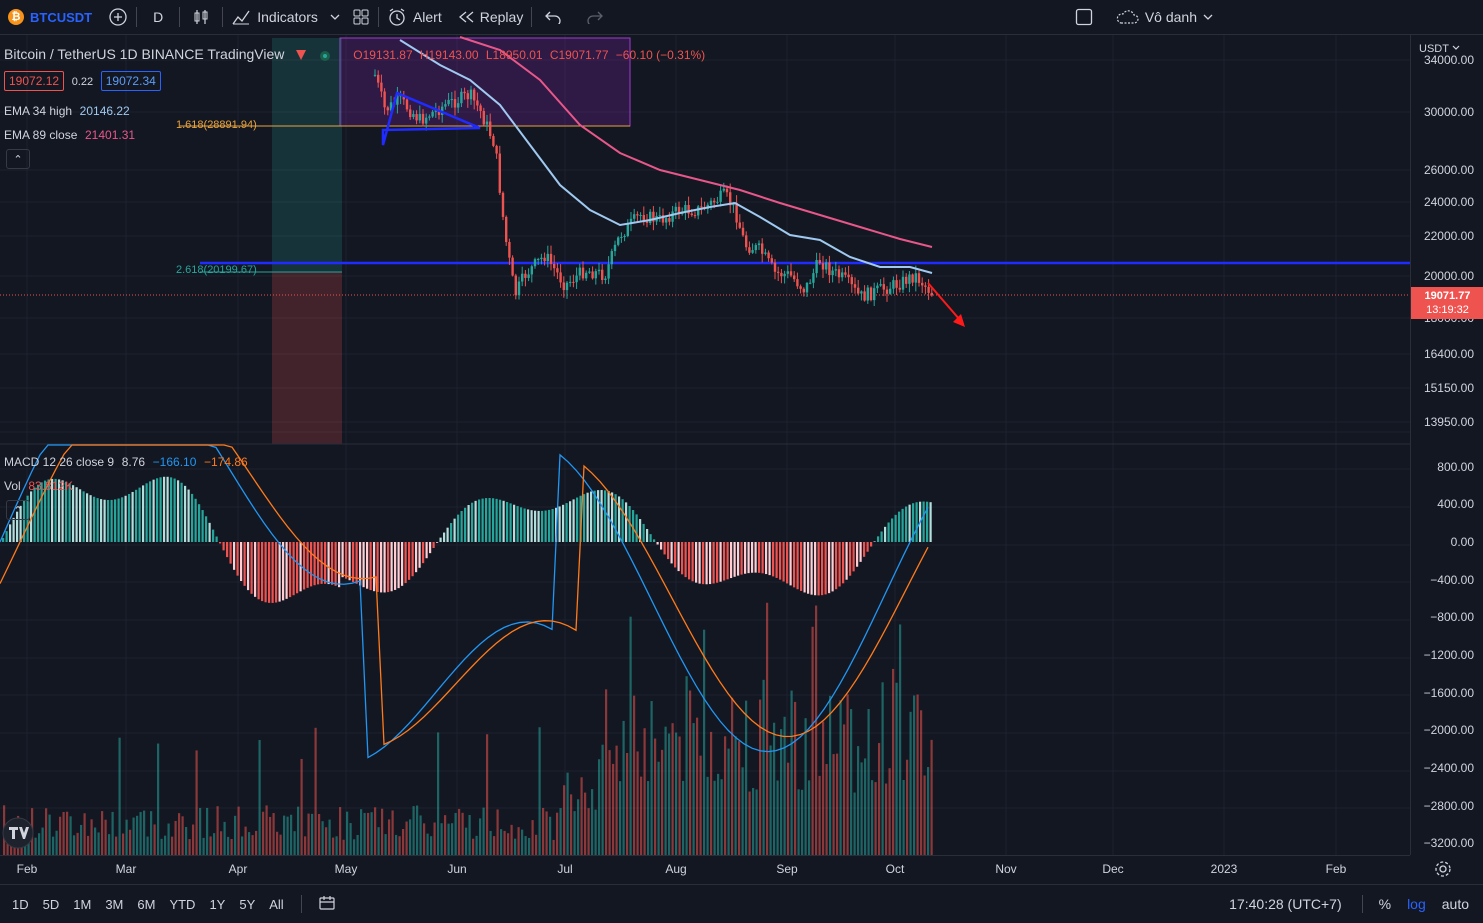  I want to click on indicators-button: Indicators, so click(274, 17).